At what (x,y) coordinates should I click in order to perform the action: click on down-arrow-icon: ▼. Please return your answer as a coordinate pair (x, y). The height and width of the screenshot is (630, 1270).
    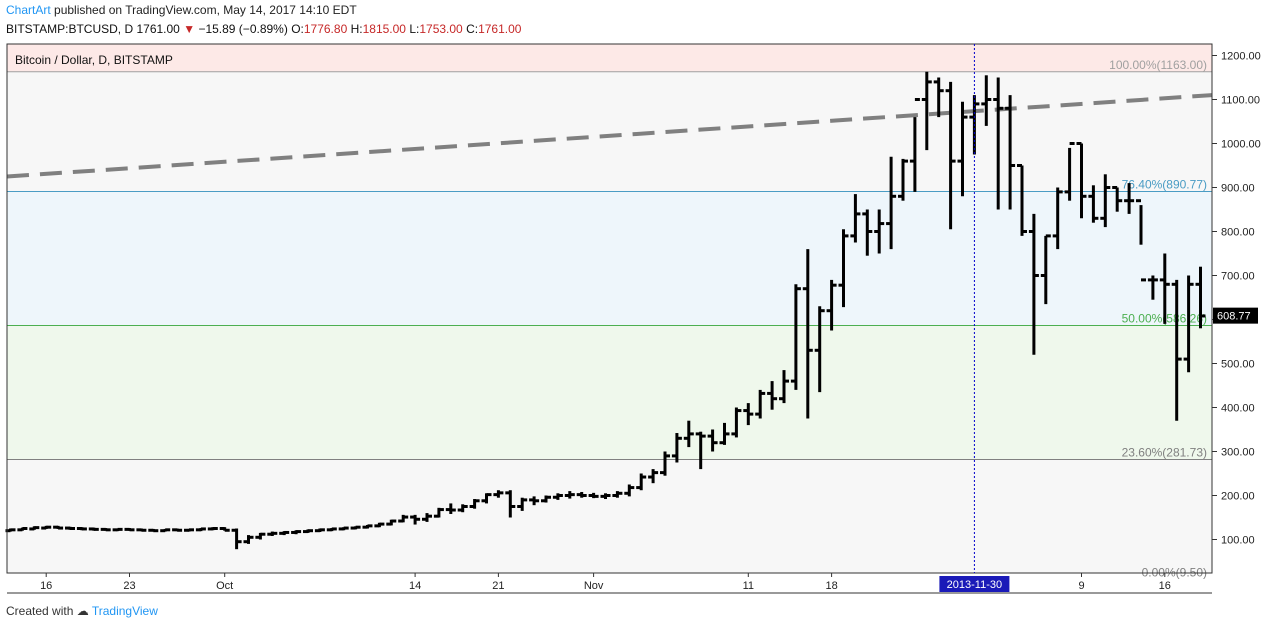
    Looking at the image, I should click on (189, 29).